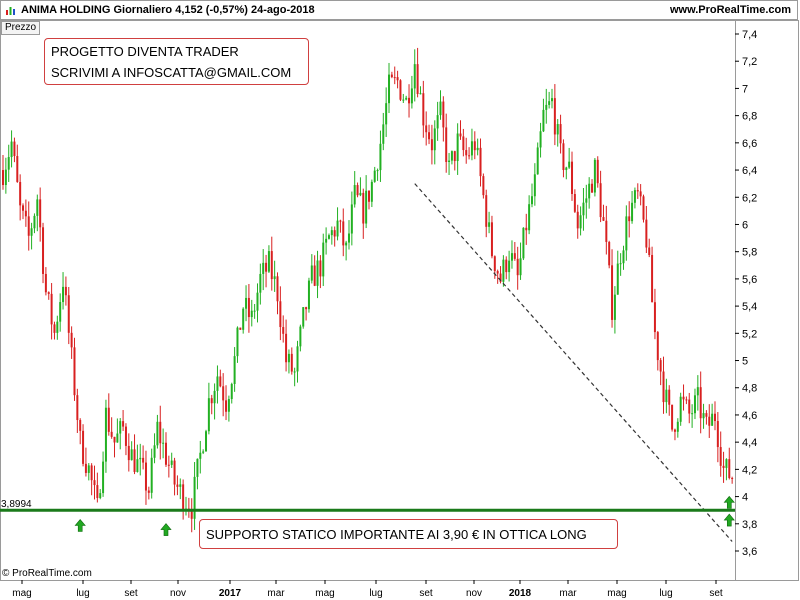 The width and height of the screenshot is (800, 600). I want to click on up-arrow-icon, so click(729, 502).